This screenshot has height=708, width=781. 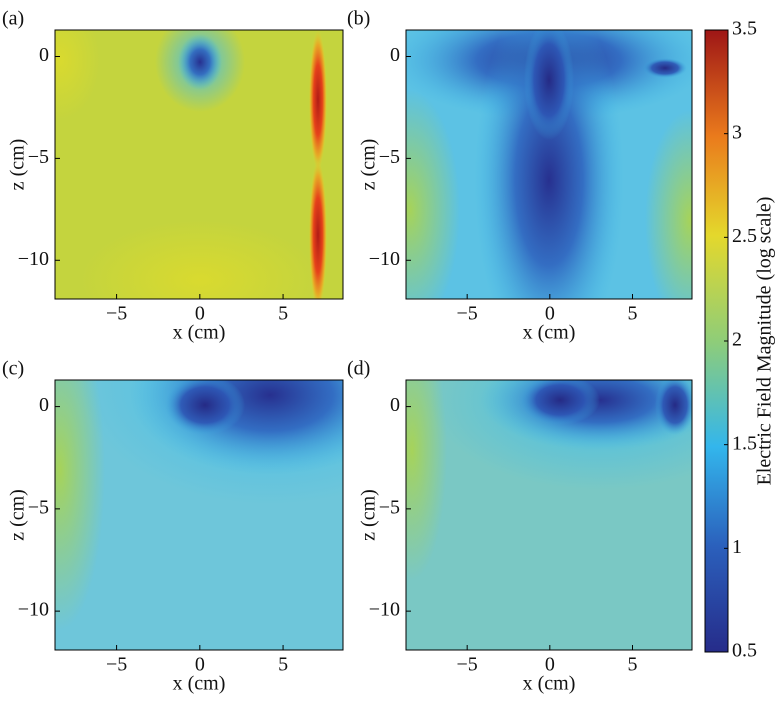 I want to click on colorbar-tick-label: 2.5, so click(x=744, y=236).